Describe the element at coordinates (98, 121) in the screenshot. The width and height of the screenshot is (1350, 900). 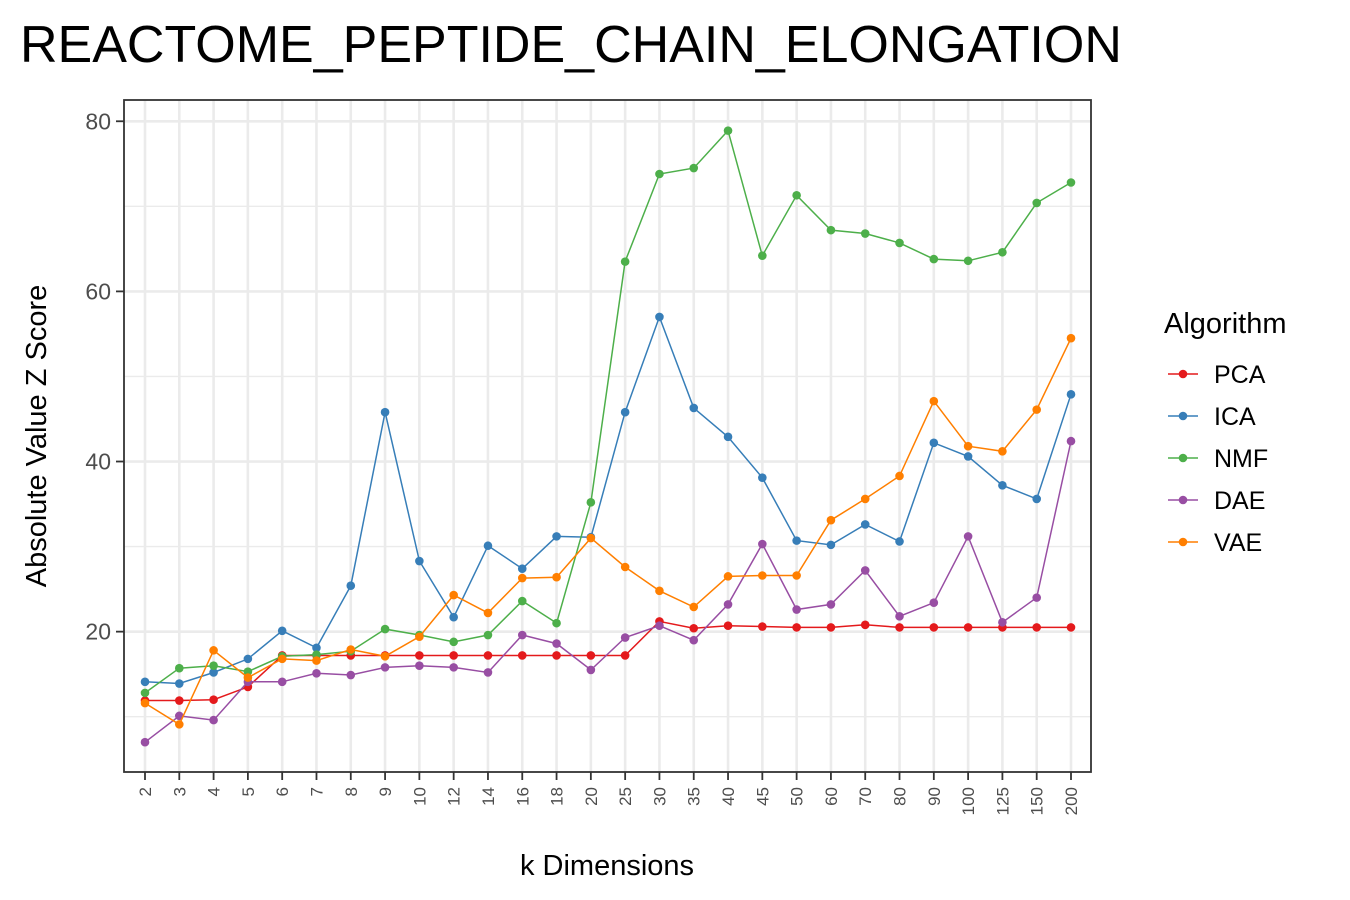
I see `y-tick-label: 80` at that location.